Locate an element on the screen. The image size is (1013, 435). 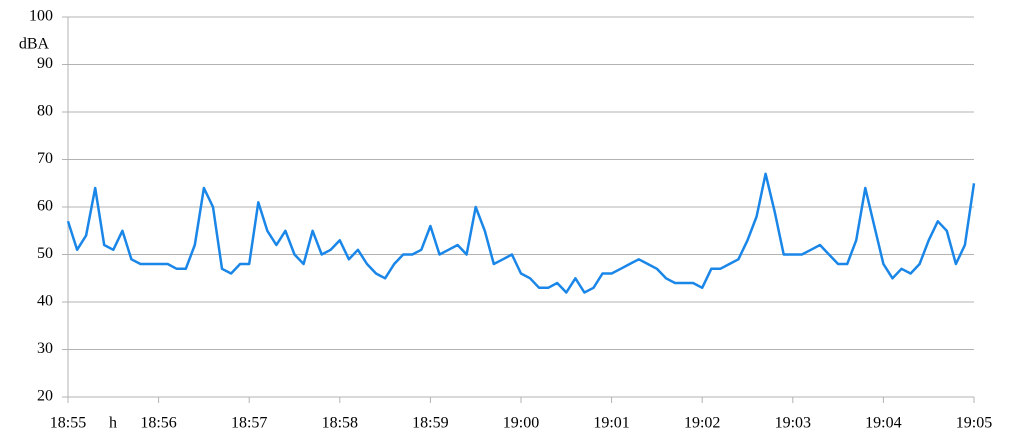
x-tick-label: 19:01 is located at coordinates (611, 423).